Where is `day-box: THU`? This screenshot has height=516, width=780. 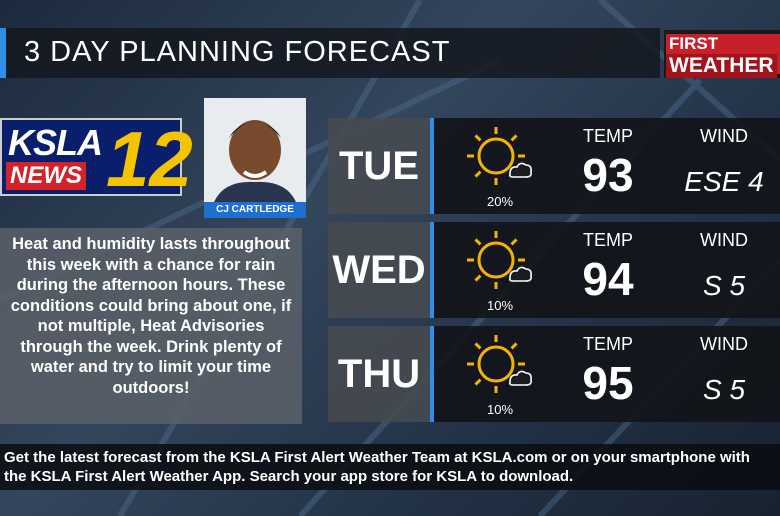 day-box: THU is located at coordinates (379, 374).